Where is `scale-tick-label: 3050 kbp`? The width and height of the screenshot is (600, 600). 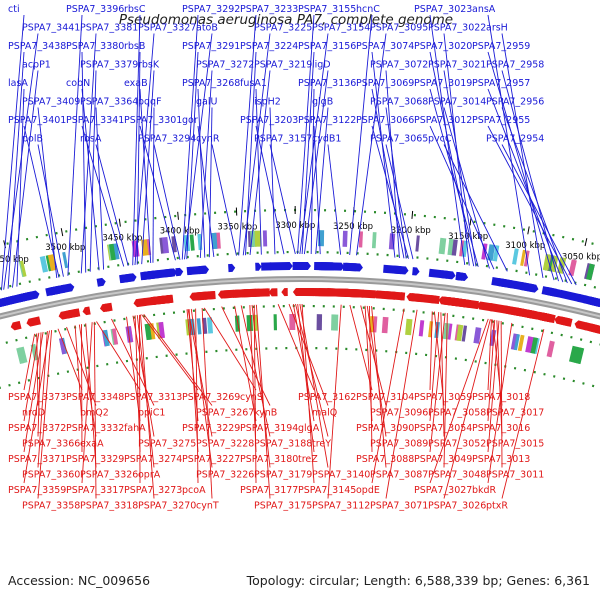
scale-tick-label: 3050 kbp is located at coordinates (581, 258).